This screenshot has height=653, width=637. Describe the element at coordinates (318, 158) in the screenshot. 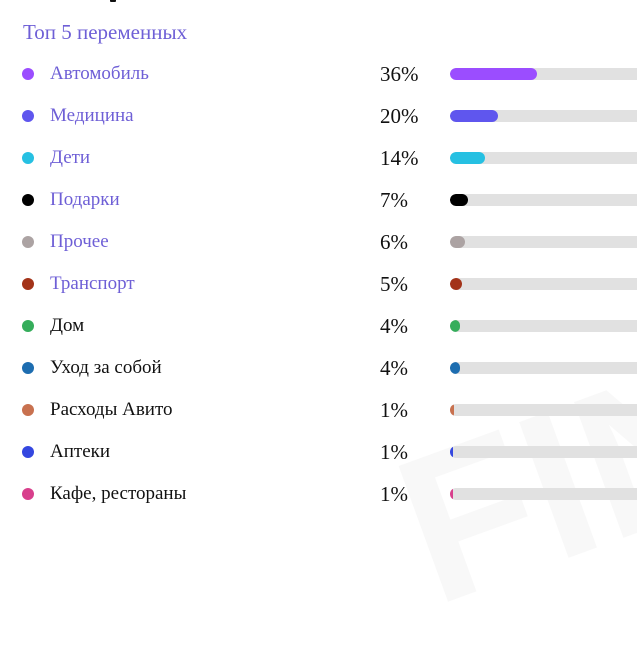

I see `category-row: Дети 14%` at that location.